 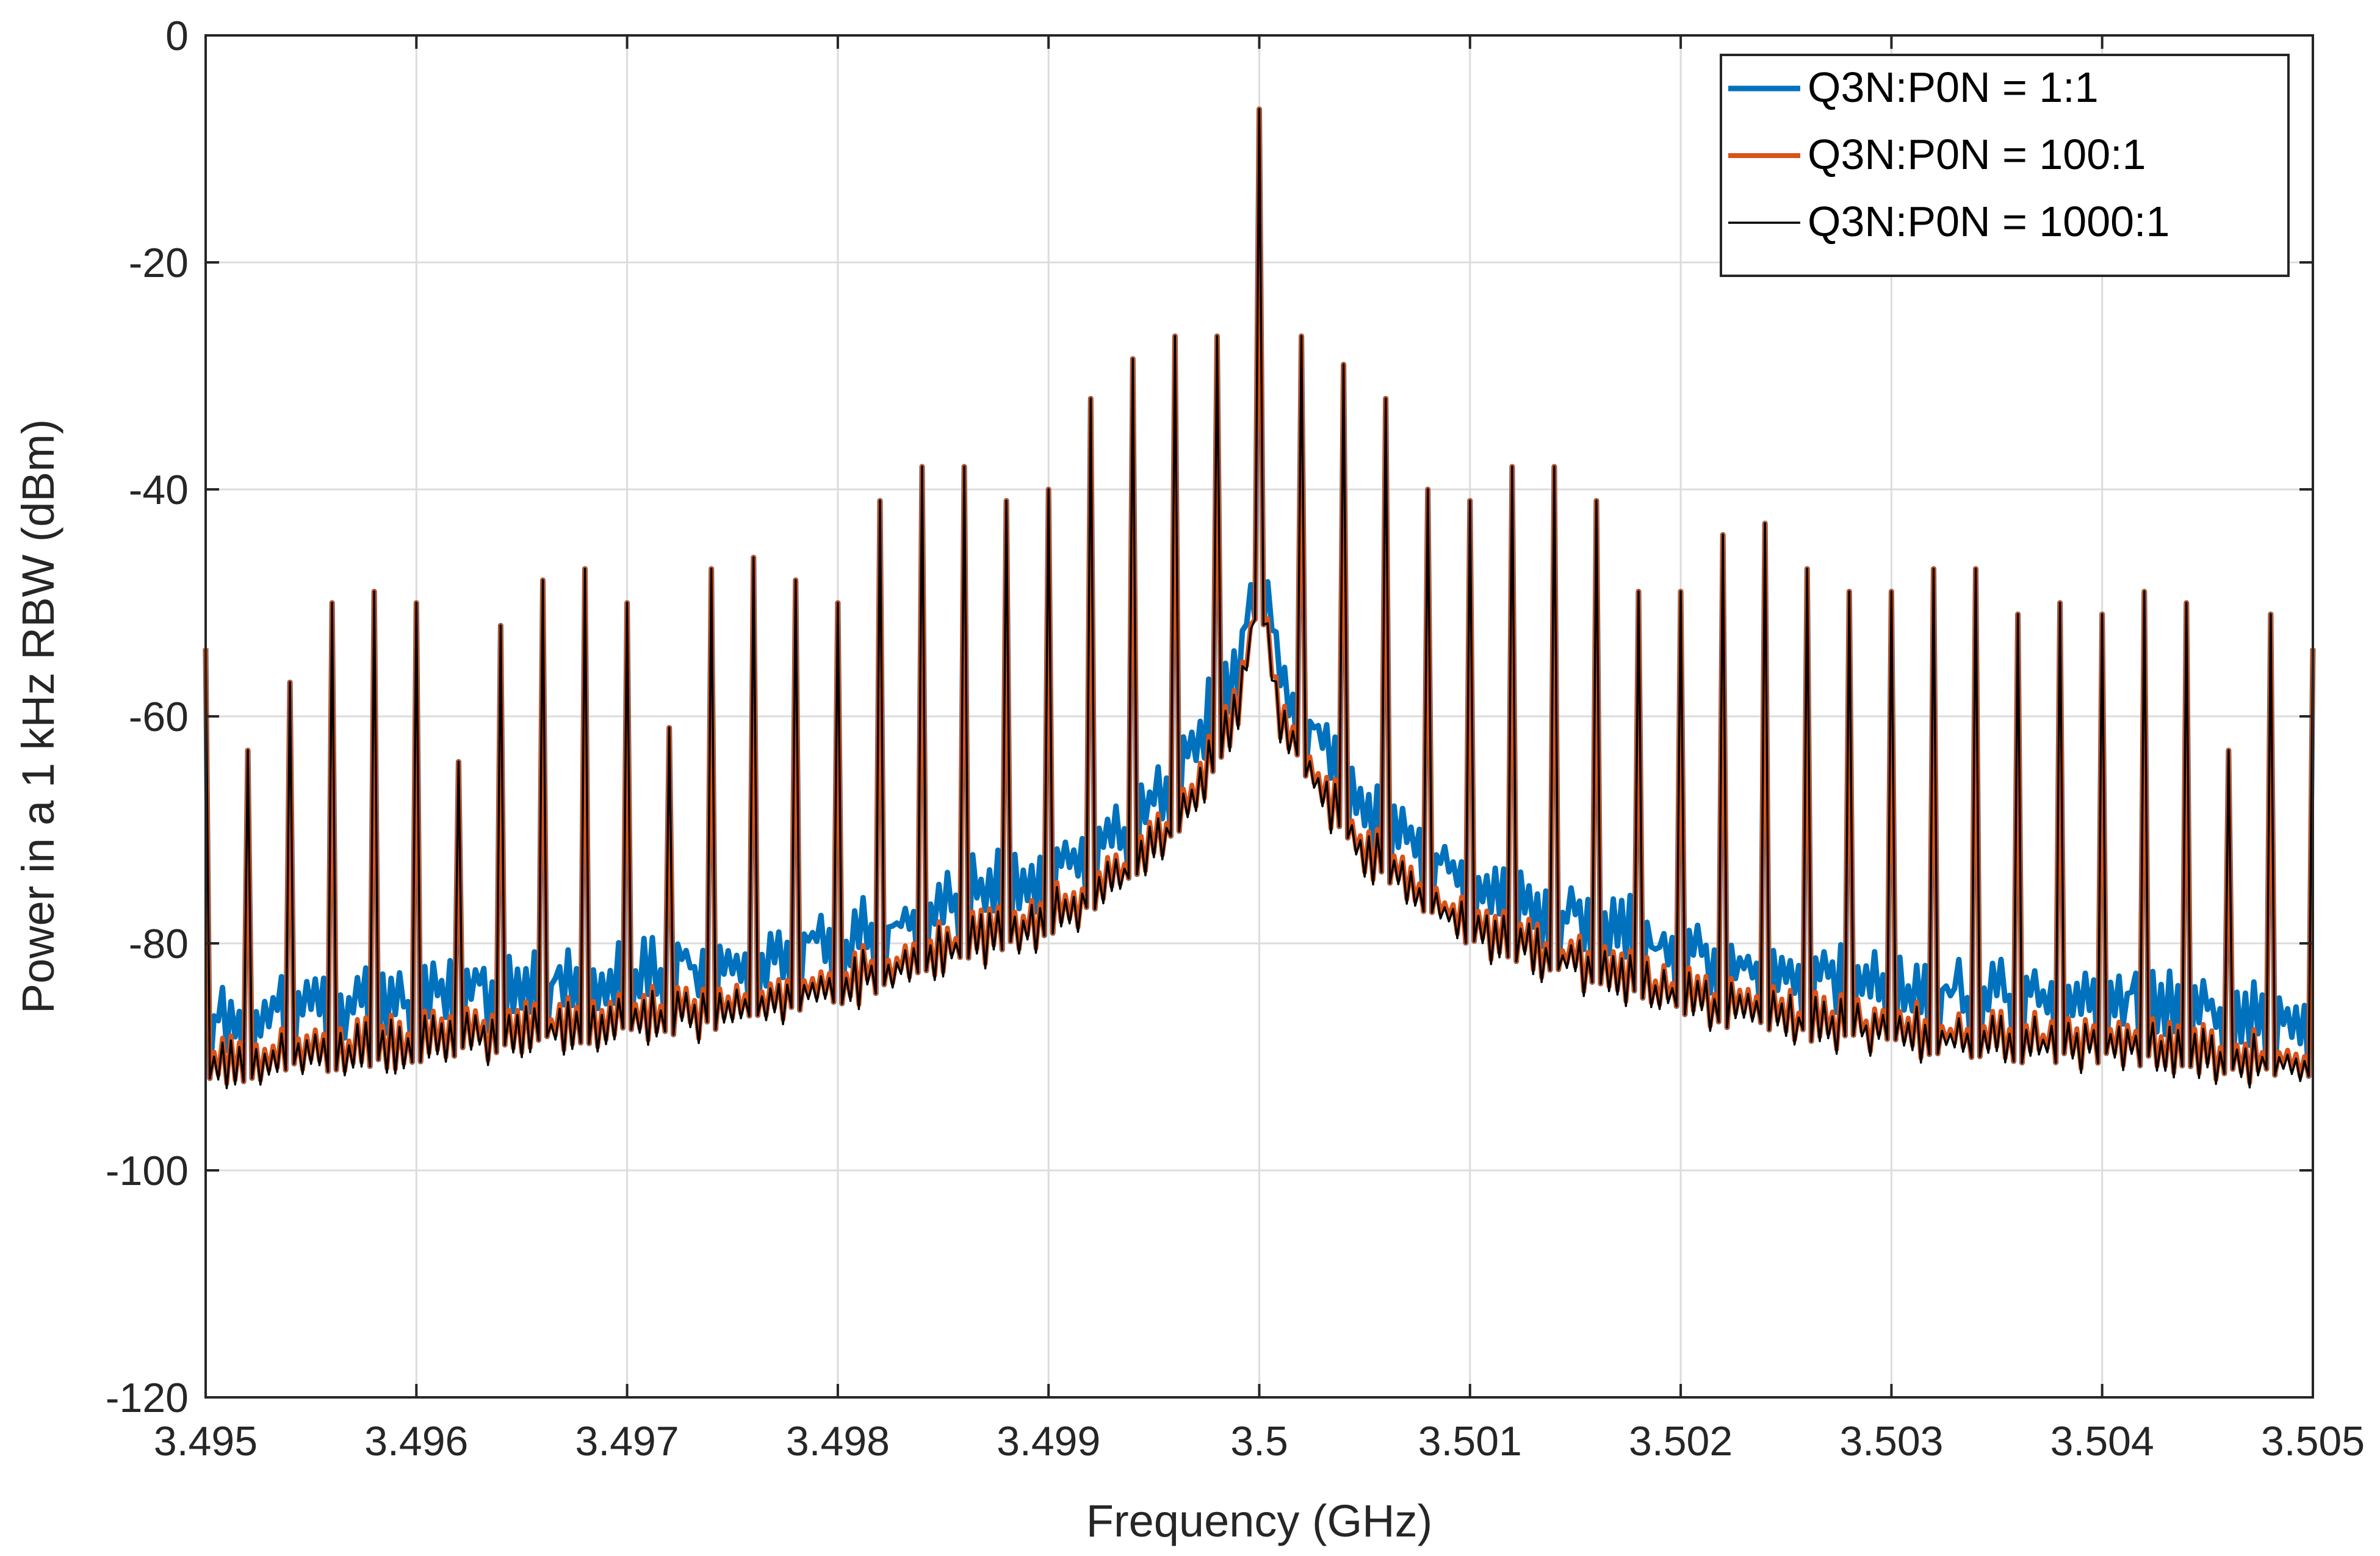 What do you see at coordinates (159, 263) in the screenshot?
I see `y-tick-label: -20` at bounding box center [159, 263].